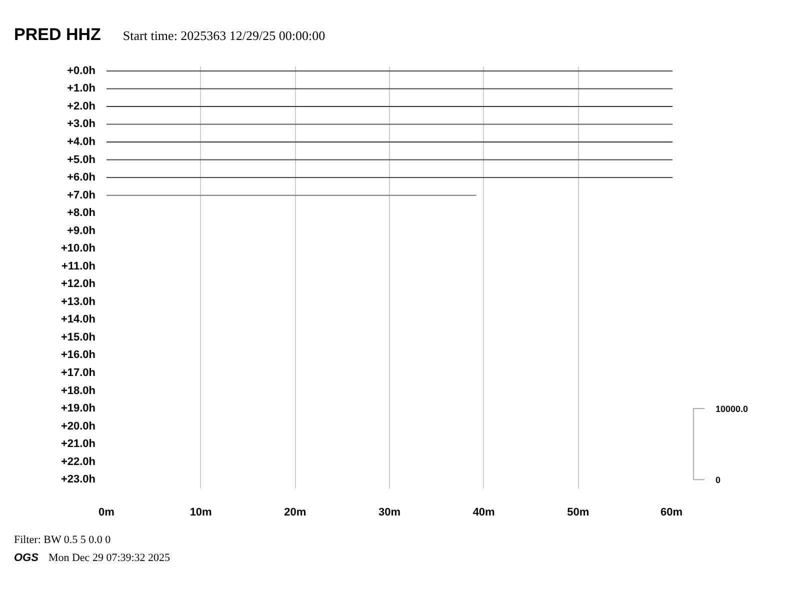 This screenshot has width=792, height=612. Describe the element at coordinates (106, 512) in the screenshot. I see `x-tick-label: 0m` at that location.